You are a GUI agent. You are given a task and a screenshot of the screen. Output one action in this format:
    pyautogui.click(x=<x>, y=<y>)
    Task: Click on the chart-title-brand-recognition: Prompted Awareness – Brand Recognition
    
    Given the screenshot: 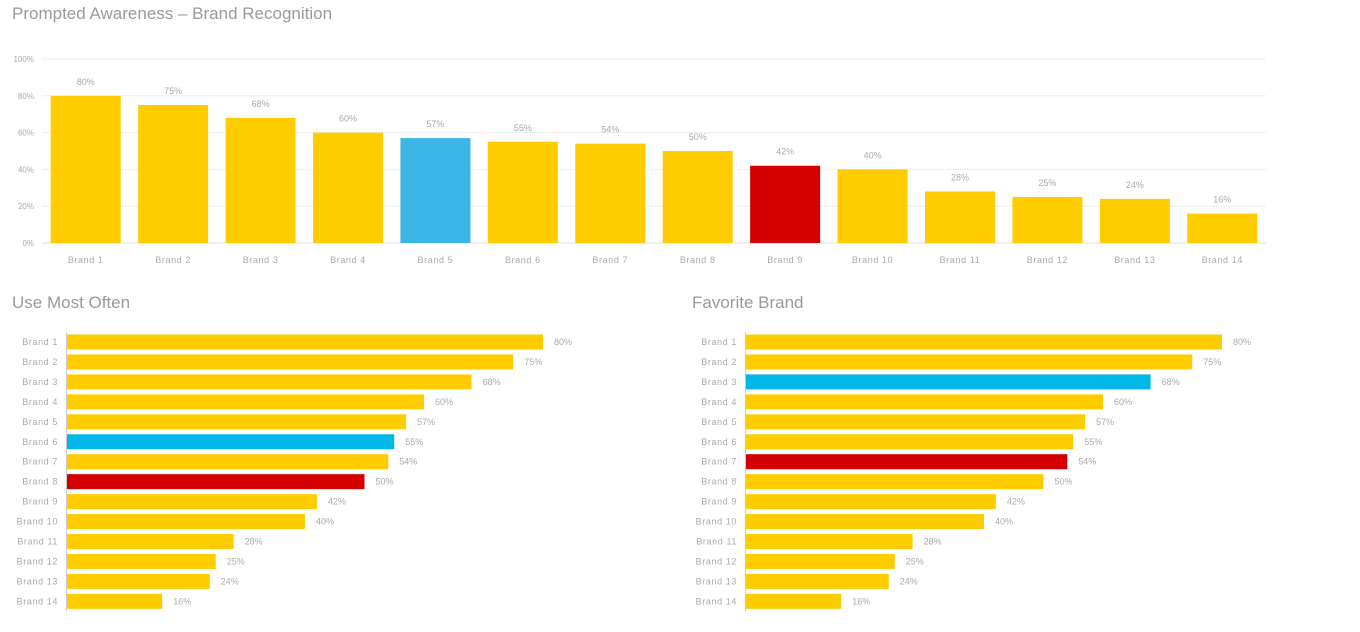 What is the action you would take?
    pyautogui.click(x=172, y=13)
    